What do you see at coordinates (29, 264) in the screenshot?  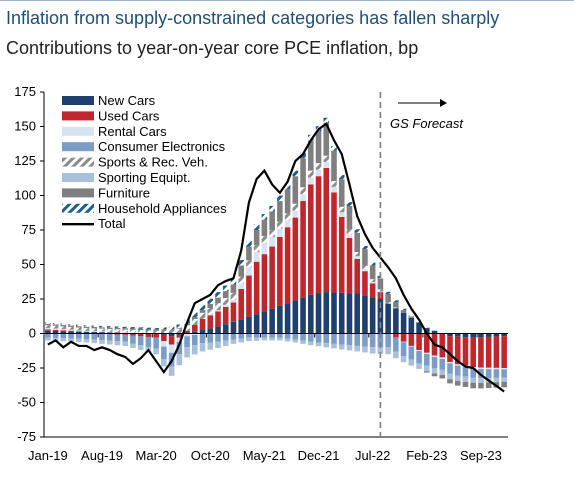 I see `y-tick-label: 50` at bounding box center [29, 264].